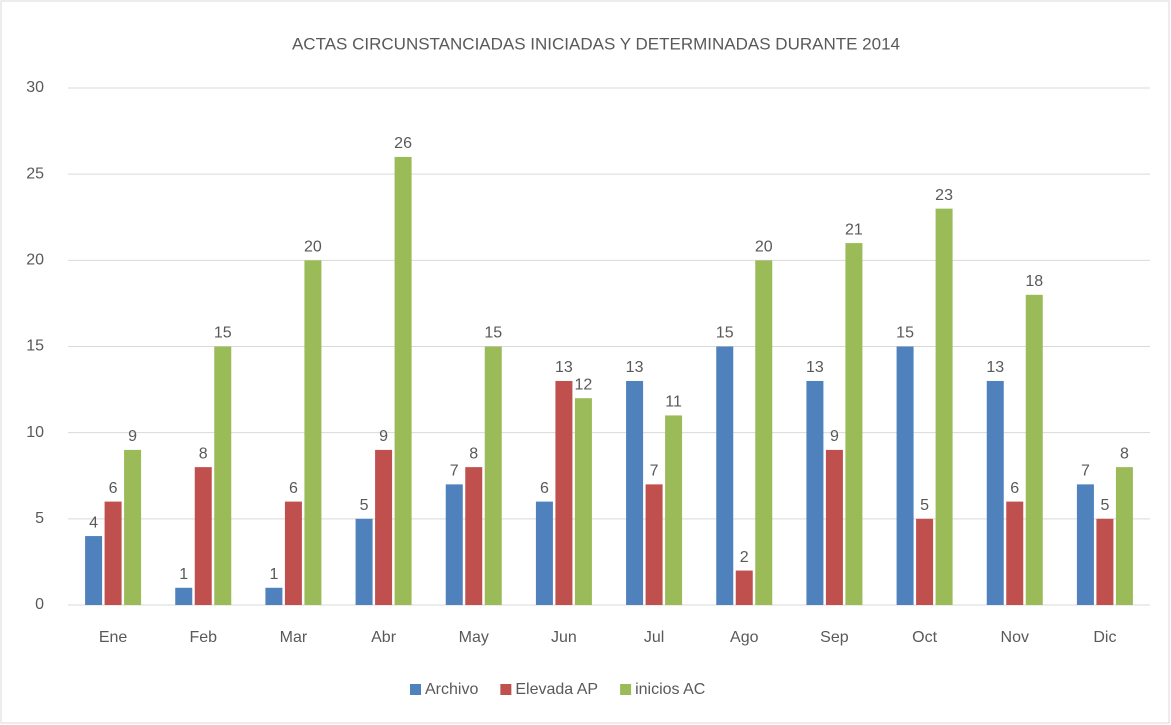 Image resolution: width=1171 pixels, height=725 pixels. Describe the element at coordinates (744, 557) in the screenshot. I see `data-label: 2` at that location.